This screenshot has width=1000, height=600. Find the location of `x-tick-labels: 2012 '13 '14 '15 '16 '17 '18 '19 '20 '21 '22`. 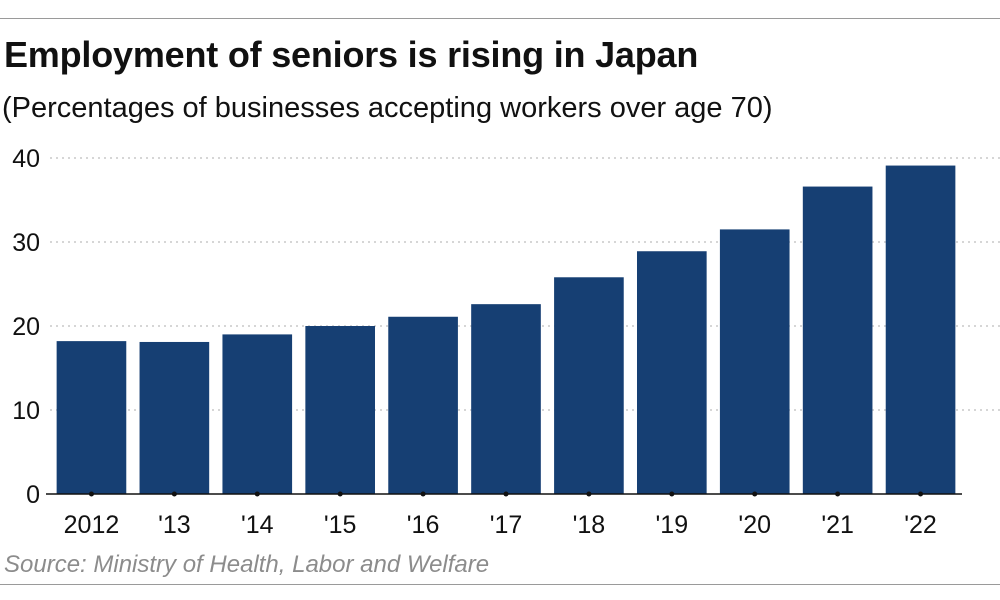

x-tick-labels: 2012 '13 '14 '15 '16 '17 '18 '19 '20 '21 '22 is located at coordinates (500, 525).